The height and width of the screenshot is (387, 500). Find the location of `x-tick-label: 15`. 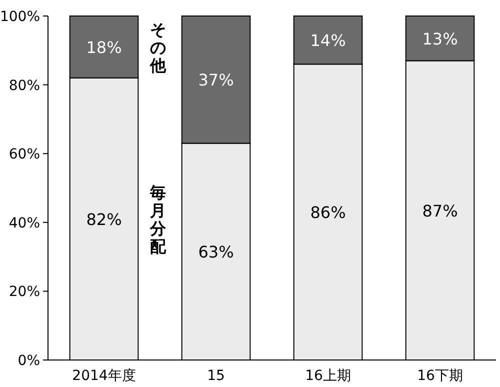

x-tick-label: 15 is located at coordinates (216, 376).